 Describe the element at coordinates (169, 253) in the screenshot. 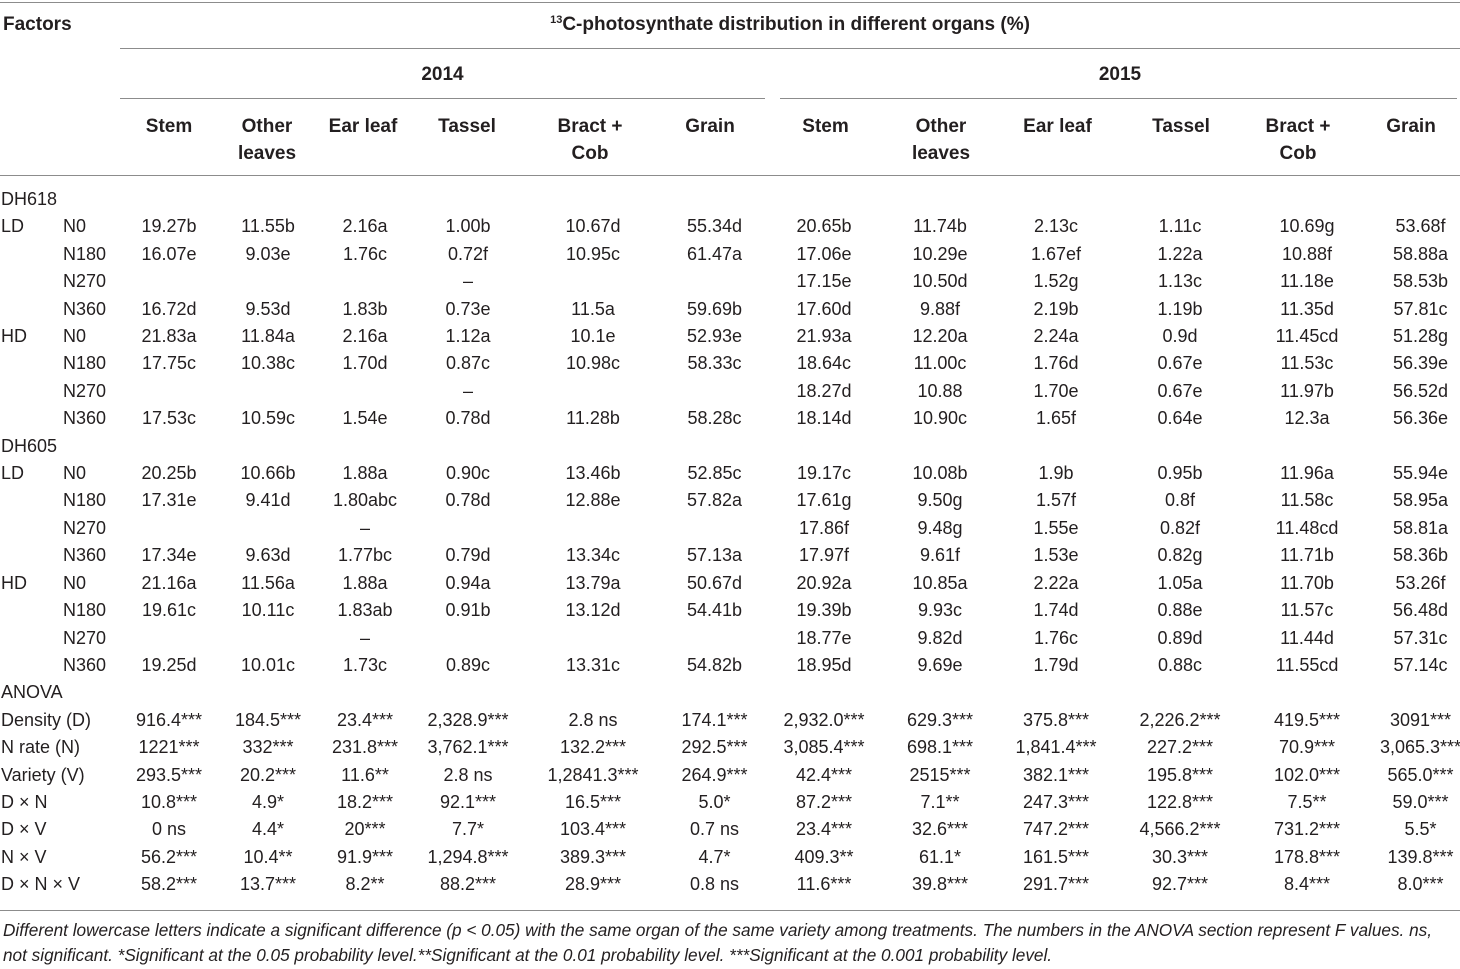

I see `value-cell: 16.07e` at that location.